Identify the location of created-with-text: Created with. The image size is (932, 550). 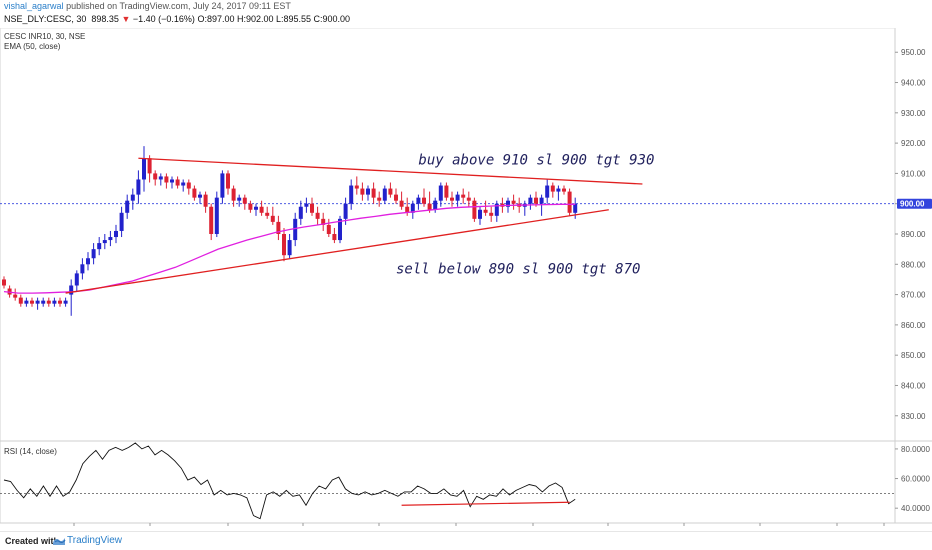
(32, 541).